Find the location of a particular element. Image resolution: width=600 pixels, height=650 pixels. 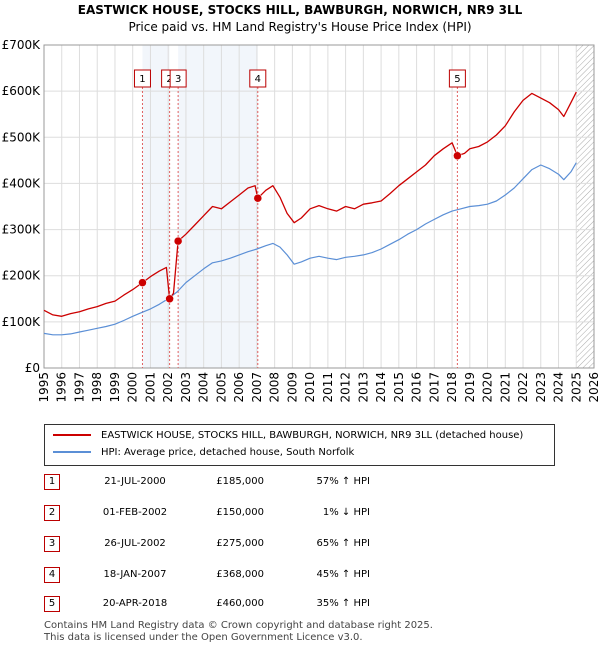

x-tick-label: 2011 is located at coordinates (328, 387).